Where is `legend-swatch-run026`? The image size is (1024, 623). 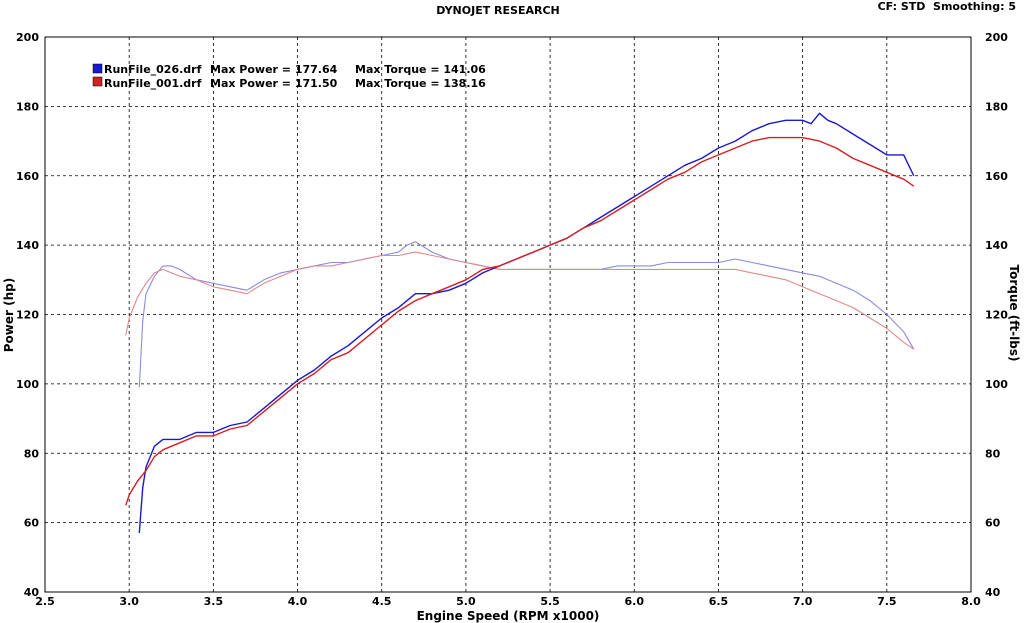
legend-swatch-run026 is located at coordinates (97, 68).